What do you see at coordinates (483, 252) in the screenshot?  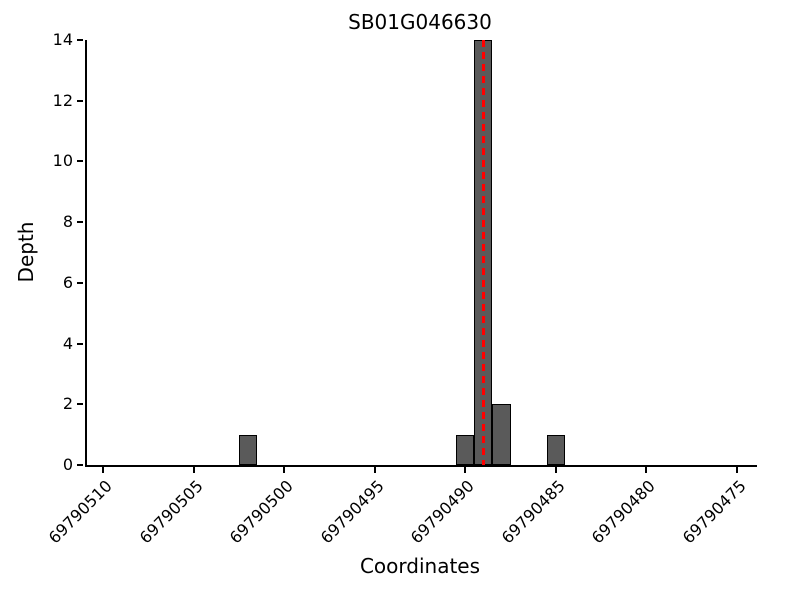 I see `marker-line` at bounding box center [483, 252].